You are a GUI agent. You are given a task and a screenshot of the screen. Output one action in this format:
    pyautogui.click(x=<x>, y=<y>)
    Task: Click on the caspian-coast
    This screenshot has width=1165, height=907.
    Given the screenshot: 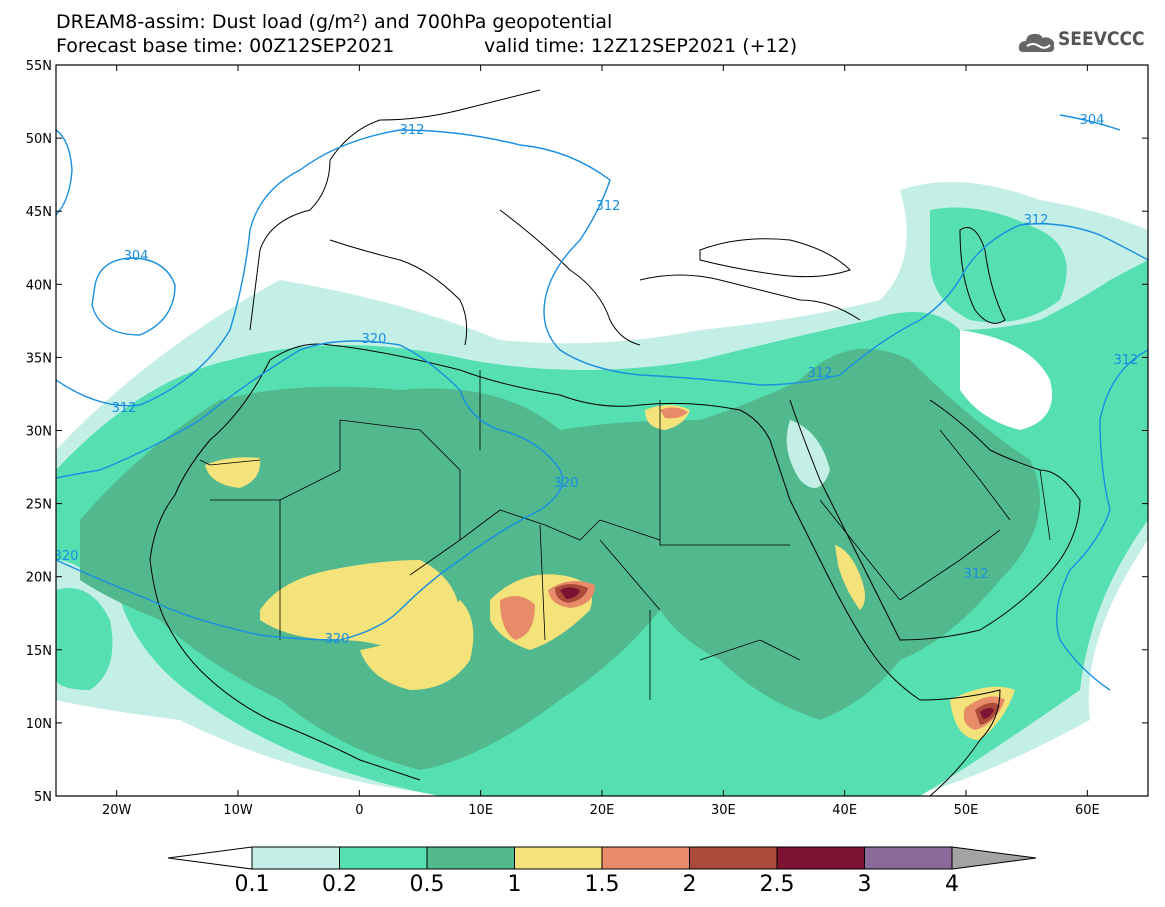 What is the action you would take?
    pyautogui.click(x=982, y=275)
    